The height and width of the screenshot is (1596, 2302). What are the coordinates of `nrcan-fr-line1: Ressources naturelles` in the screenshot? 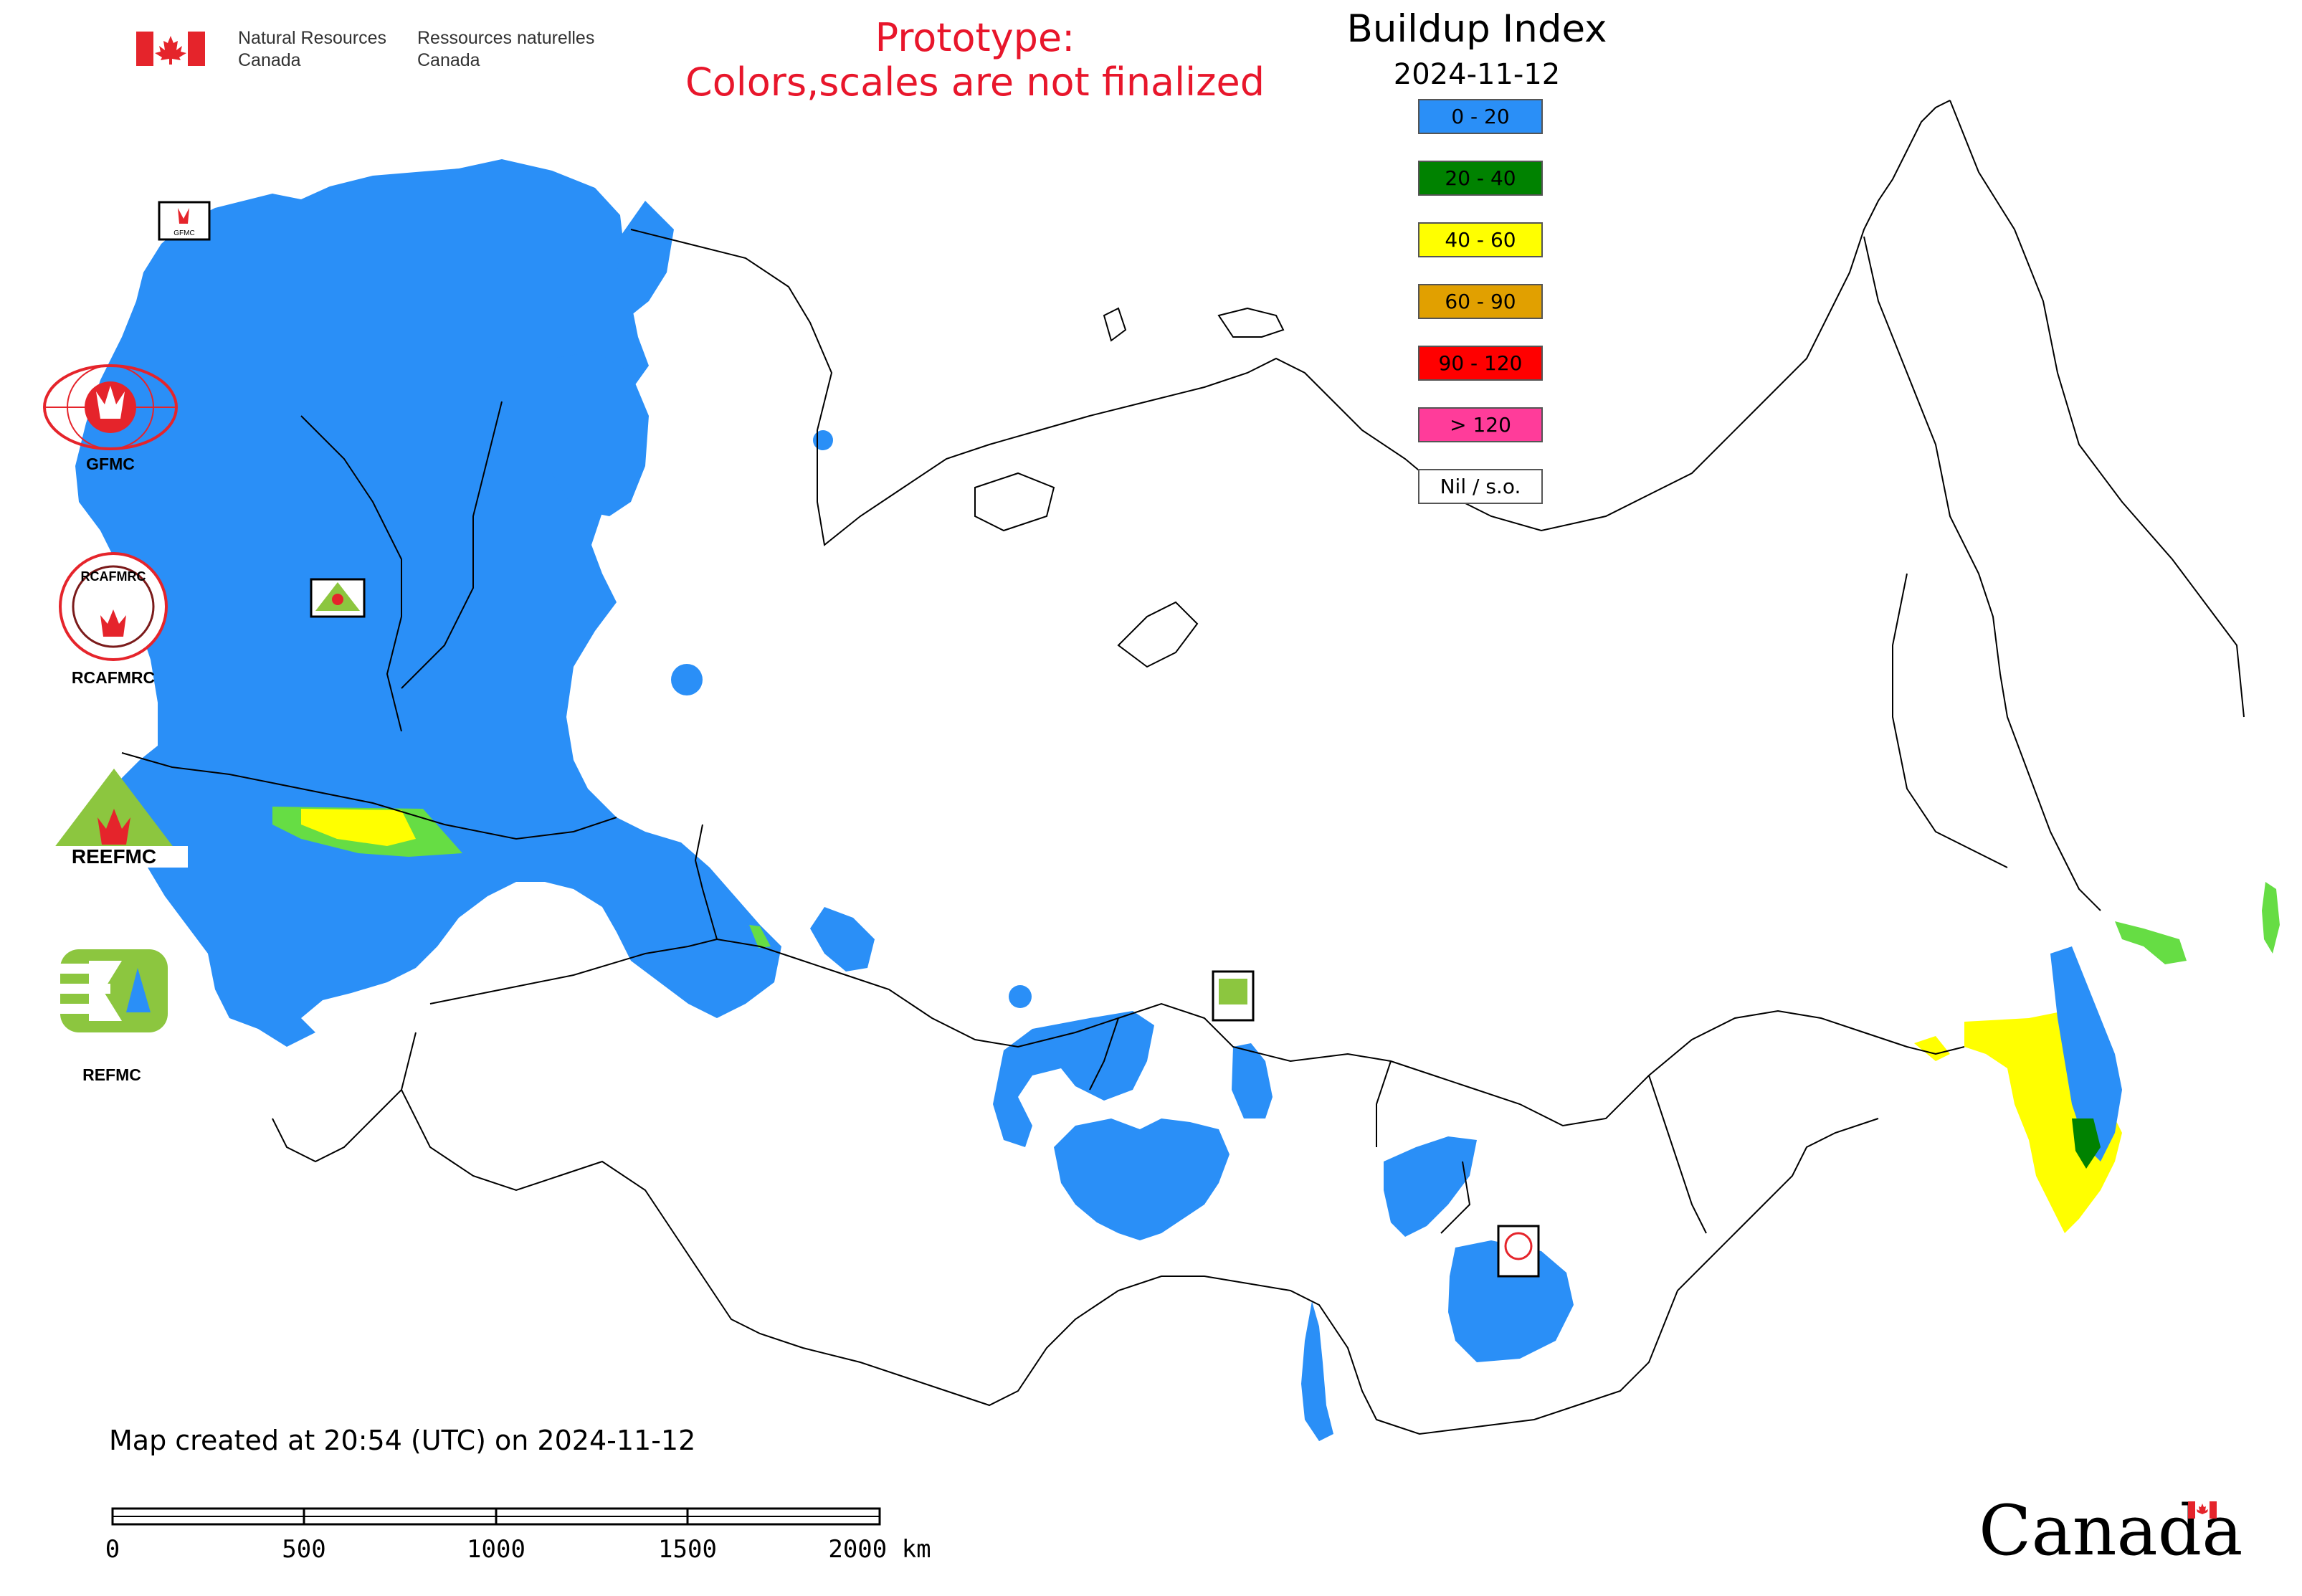 It's located at (506, 38).